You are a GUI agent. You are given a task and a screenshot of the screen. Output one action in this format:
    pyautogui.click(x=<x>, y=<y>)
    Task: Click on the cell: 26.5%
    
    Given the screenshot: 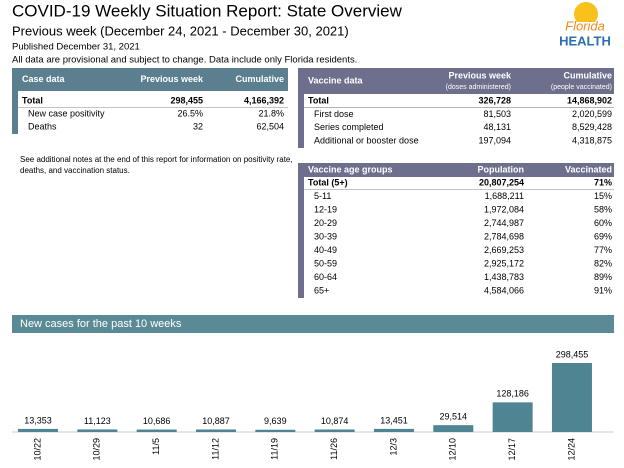 What is the action you would take?
    pyautogui.click(x=190, y=113)
    